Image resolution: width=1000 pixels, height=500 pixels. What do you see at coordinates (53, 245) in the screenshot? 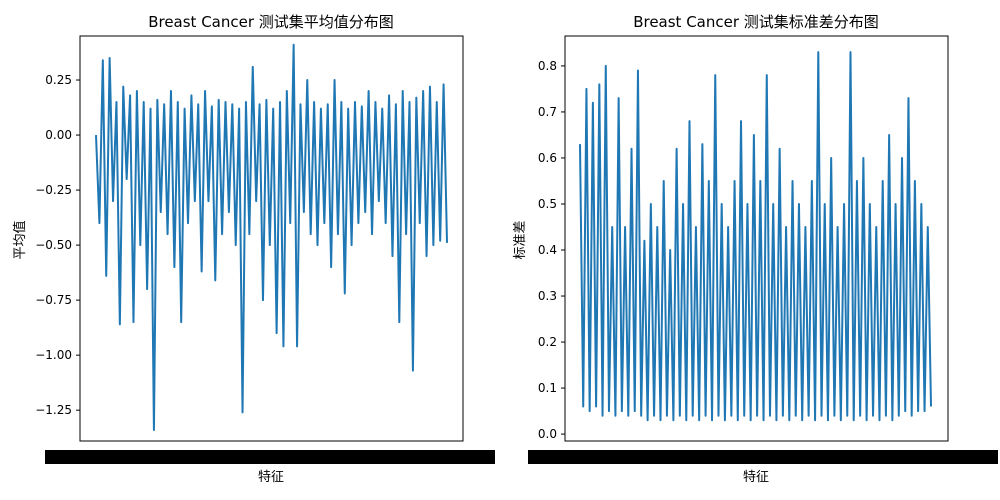
I see `y-tick-label: −0.50` at bounding box center [53, 245].